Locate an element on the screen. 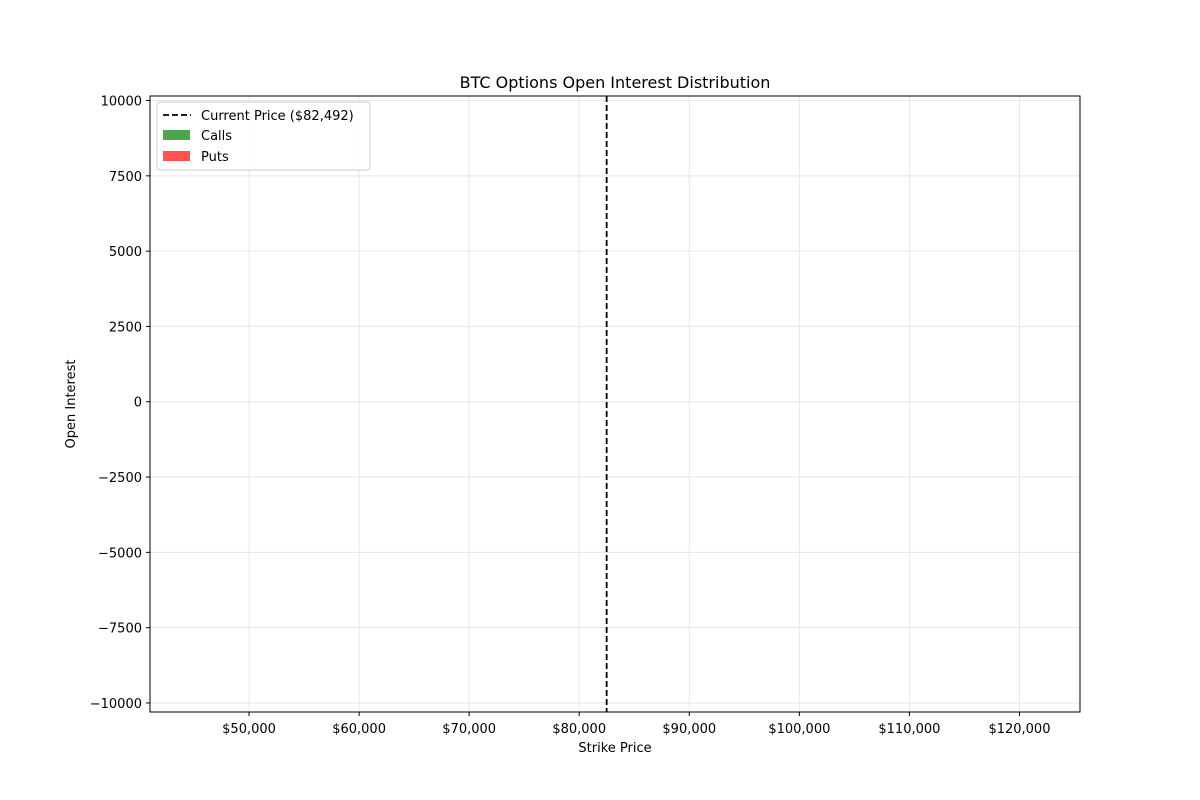 The height and width of the screenshot is (800, 1200). legend-current-price-label: Current Price ($82,492) is located at coordinates (277, 116).